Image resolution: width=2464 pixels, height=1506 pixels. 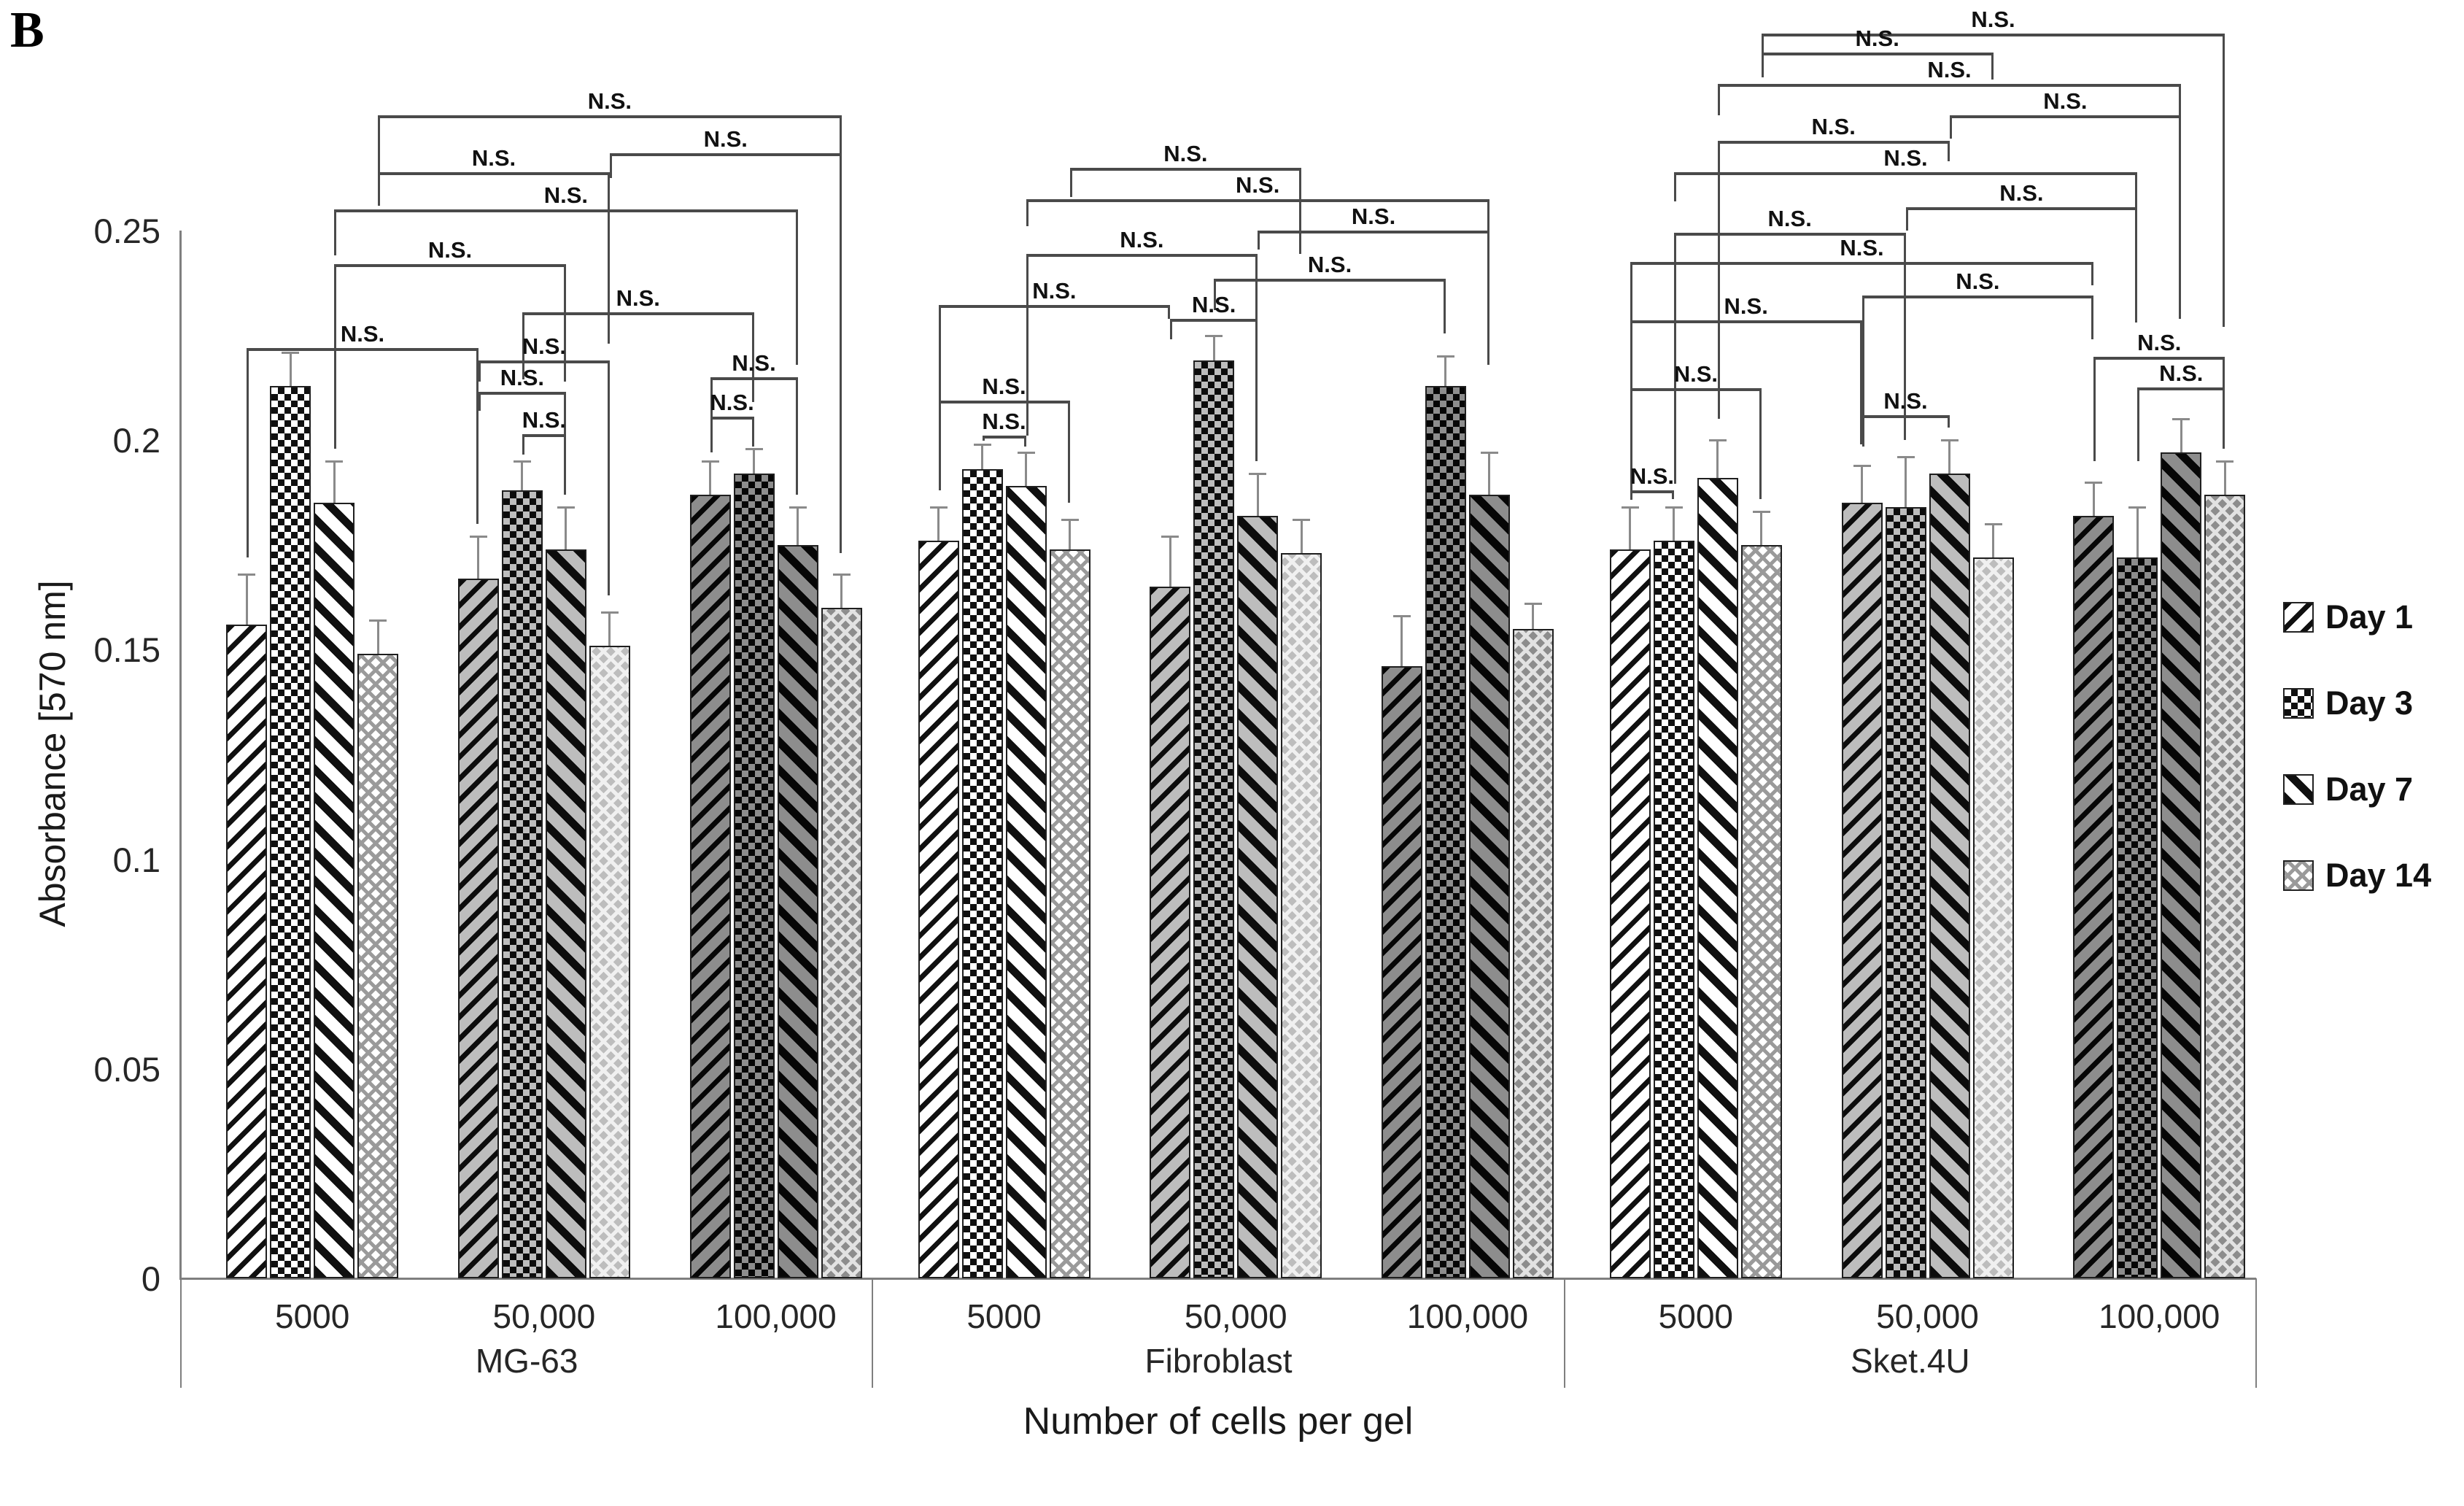 What do you see at coordinates (150, 1278) in the screenshot?
I see `y-tick-label: 0` at bounding box center [150, 1278].